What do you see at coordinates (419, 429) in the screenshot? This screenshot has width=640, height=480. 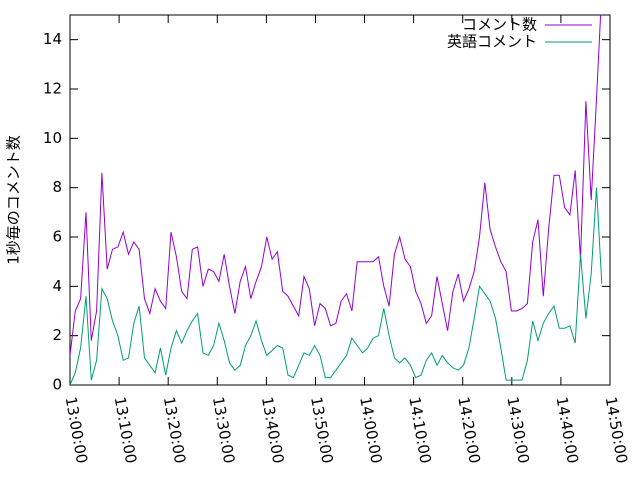 I see `x-tick-label: 14:10:00` at bounding box center [419, 429].